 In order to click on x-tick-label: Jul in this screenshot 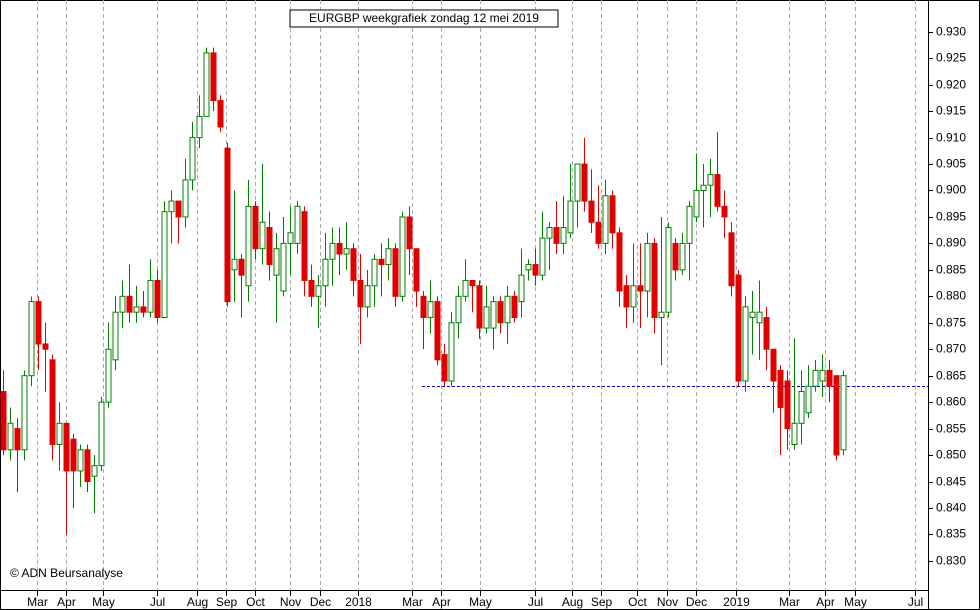, I will do `click(535, 602)`.